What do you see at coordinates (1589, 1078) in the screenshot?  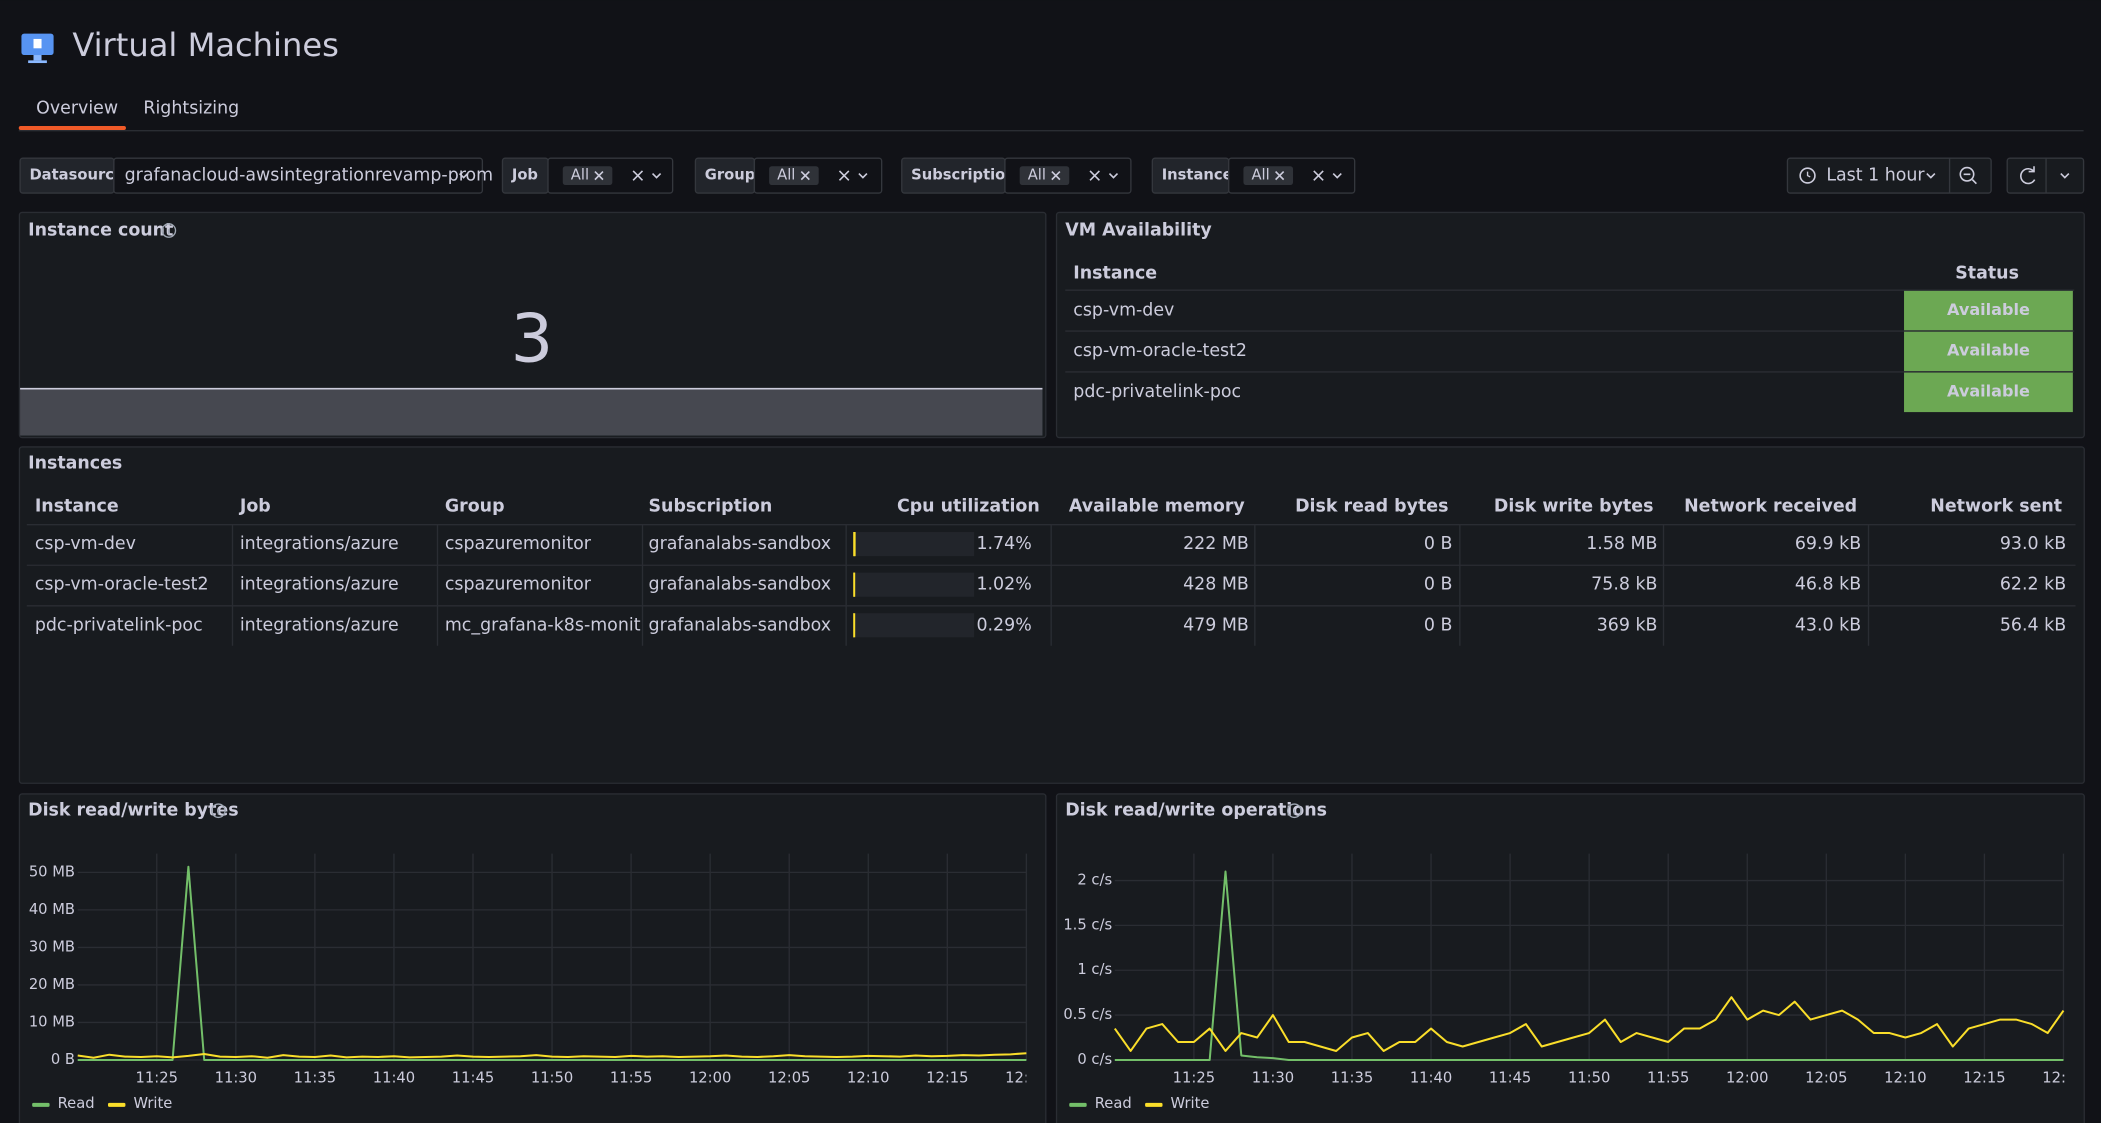 I see `x-tick-label: 11:50` at bounding box center [1589, 1078].